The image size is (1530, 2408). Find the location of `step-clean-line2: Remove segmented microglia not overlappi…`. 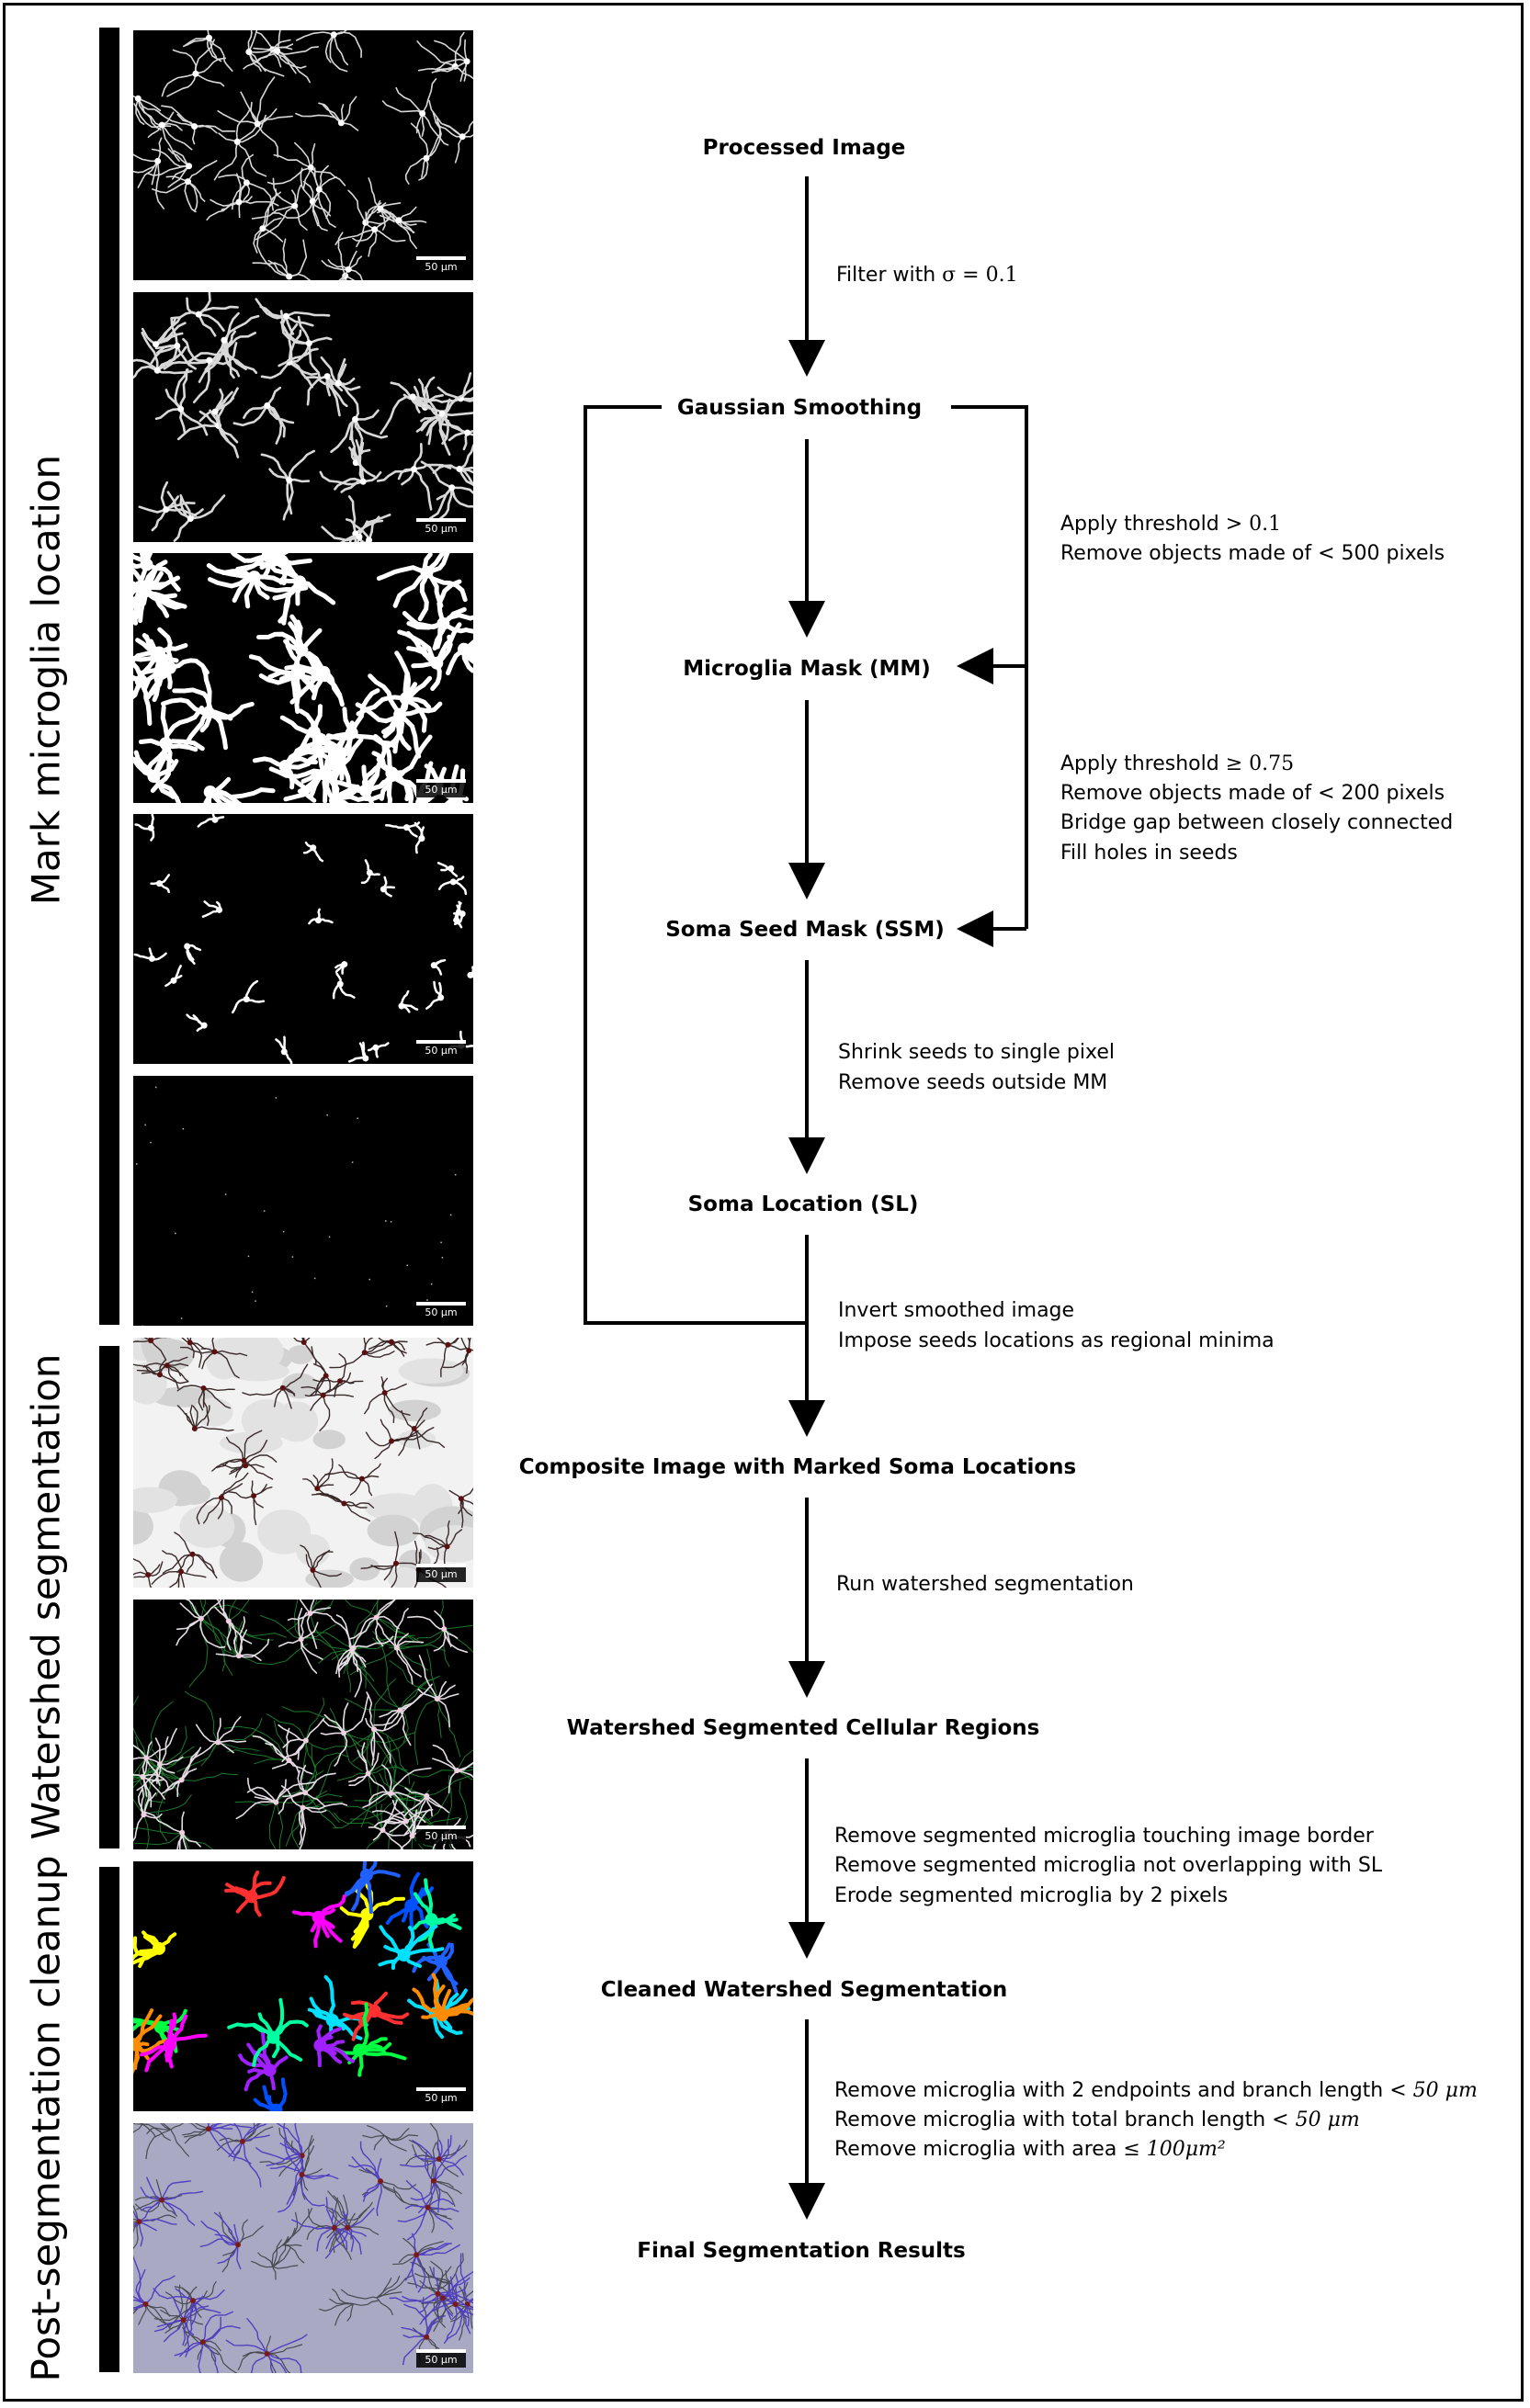

step-clean-line2: Remove segmented microglia not overlappi… is located at coordinates (1108, 1866).